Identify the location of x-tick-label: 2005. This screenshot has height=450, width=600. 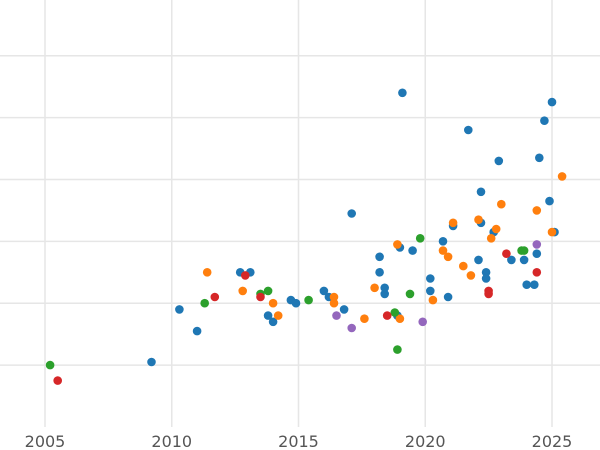
(45, 441).